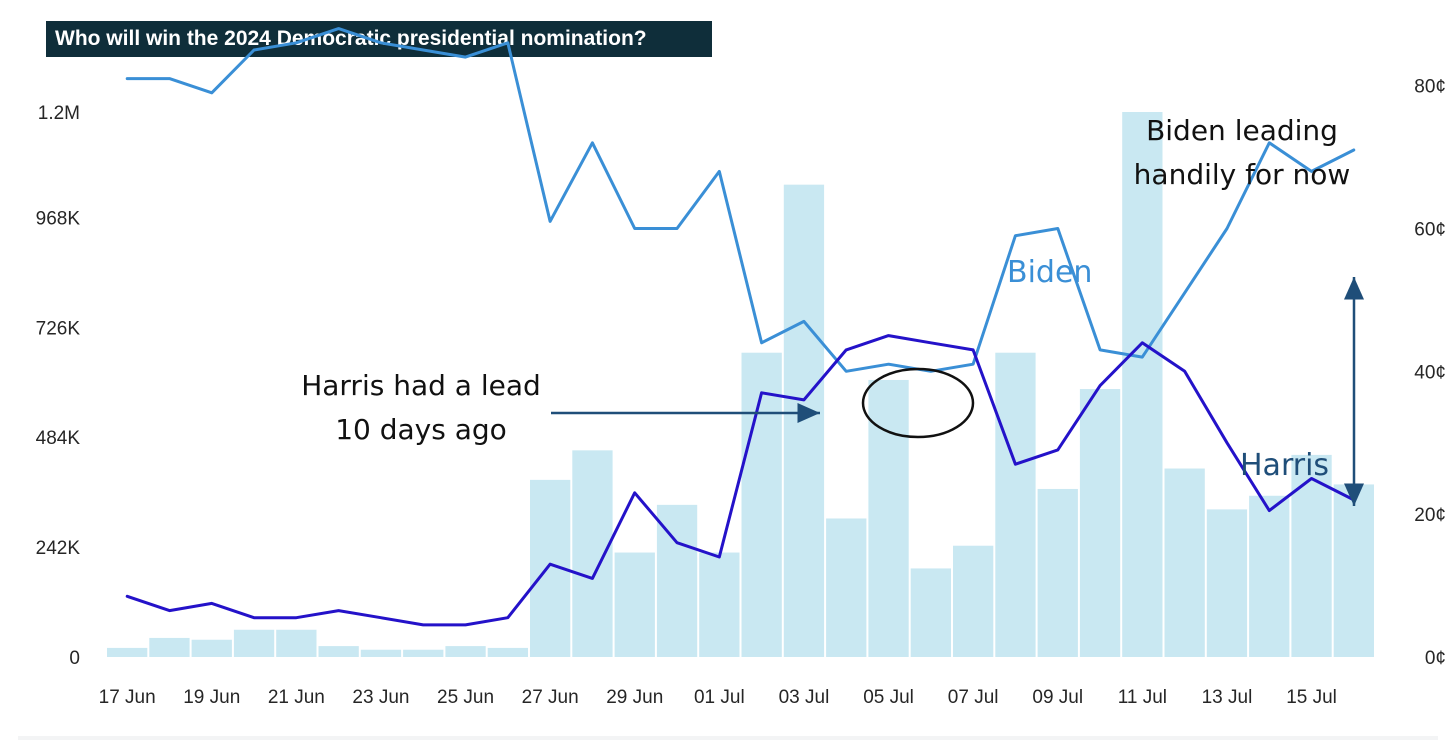 This screenshot has width=1456, height=755. Describe the element at coordinates (1142, 697) in the screenshot. I see `x-tick-label: 11 Jul` at that location.